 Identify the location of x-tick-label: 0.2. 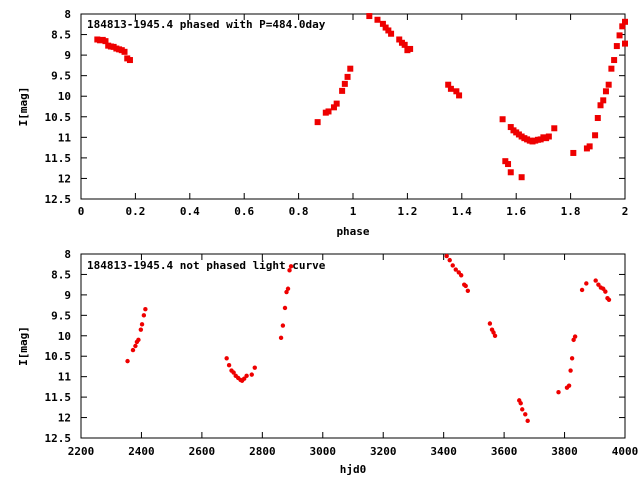
(135, 211).